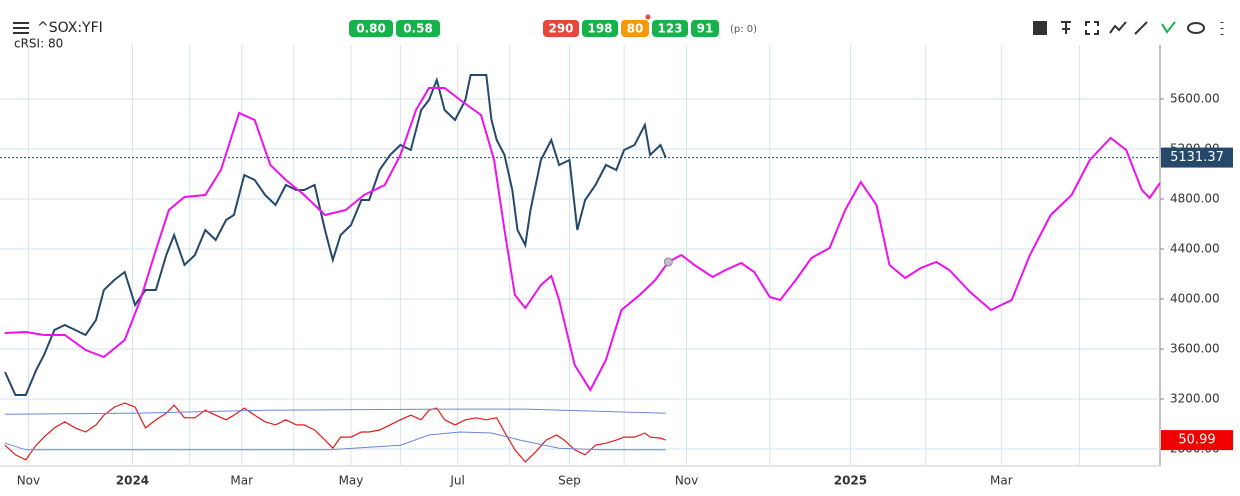 The height and width of the screenshot is (496, 1240). What do you see at coordinates (1066, 27) in the screenshot?
I see `pin-icon` at bounding box center [1066, 27].